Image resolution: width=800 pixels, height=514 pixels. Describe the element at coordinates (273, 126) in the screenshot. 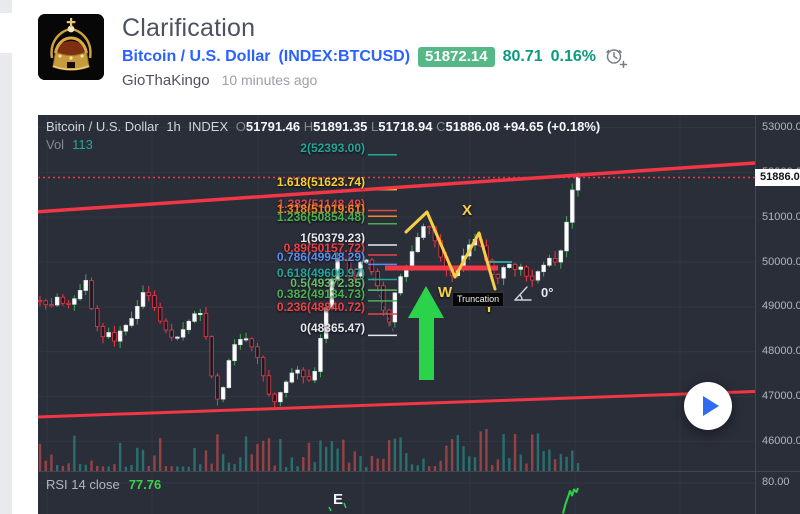

I see `legend-open-value: 51791.46` at that location.